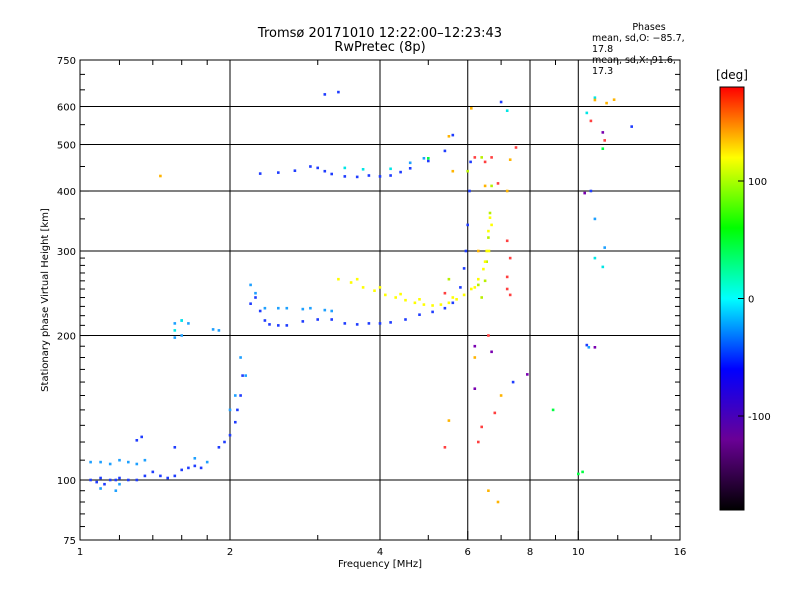 This screenshot has width=800, height=600. Describe the element at coordinates (380, 552) in the screenshot. I see `x-tick-label: 4` at that location.